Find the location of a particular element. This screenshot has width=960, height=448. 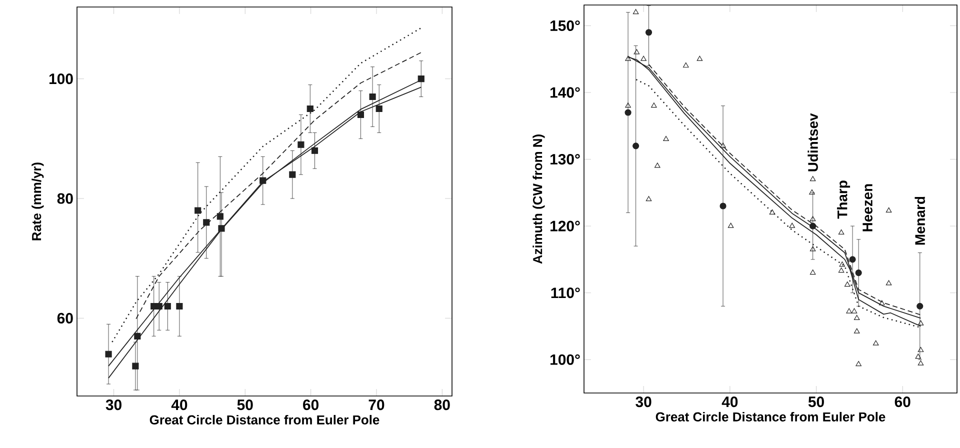

y-tick-label: 100° is located at coordinates (565, 359).